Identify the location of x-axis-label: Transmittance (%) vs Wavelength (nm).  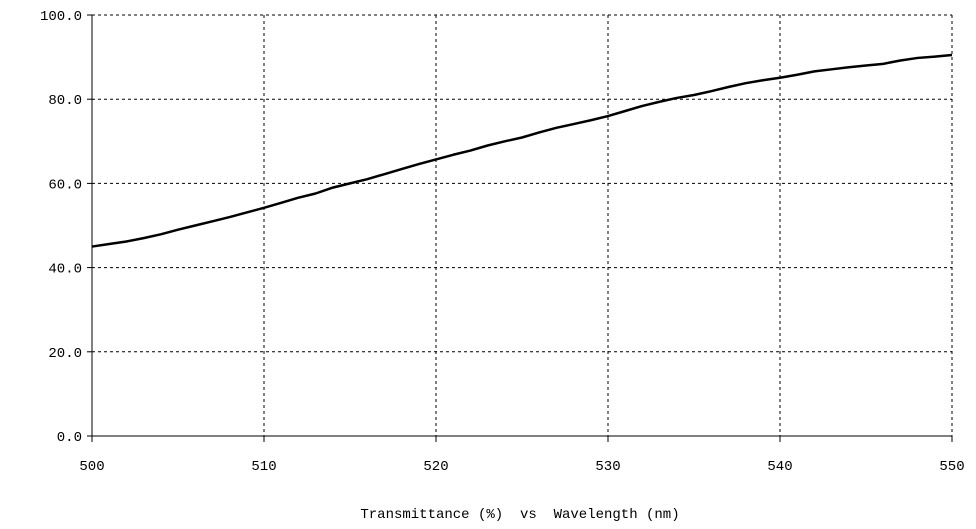
(519, 515).